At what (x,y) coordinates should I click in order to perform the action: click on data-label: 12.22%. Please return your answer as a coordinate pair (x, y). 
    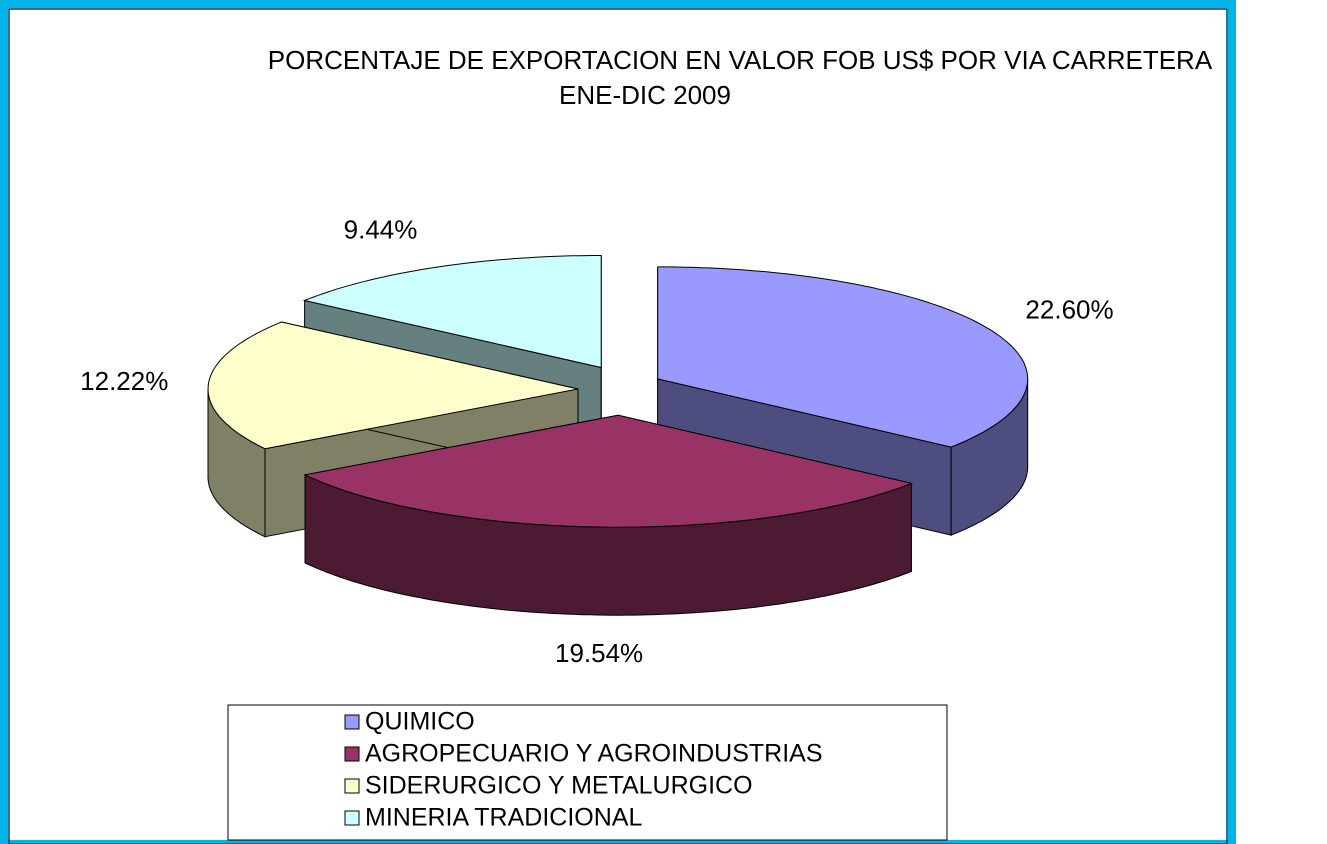
    Looking at the image, I should click on (124, 381).